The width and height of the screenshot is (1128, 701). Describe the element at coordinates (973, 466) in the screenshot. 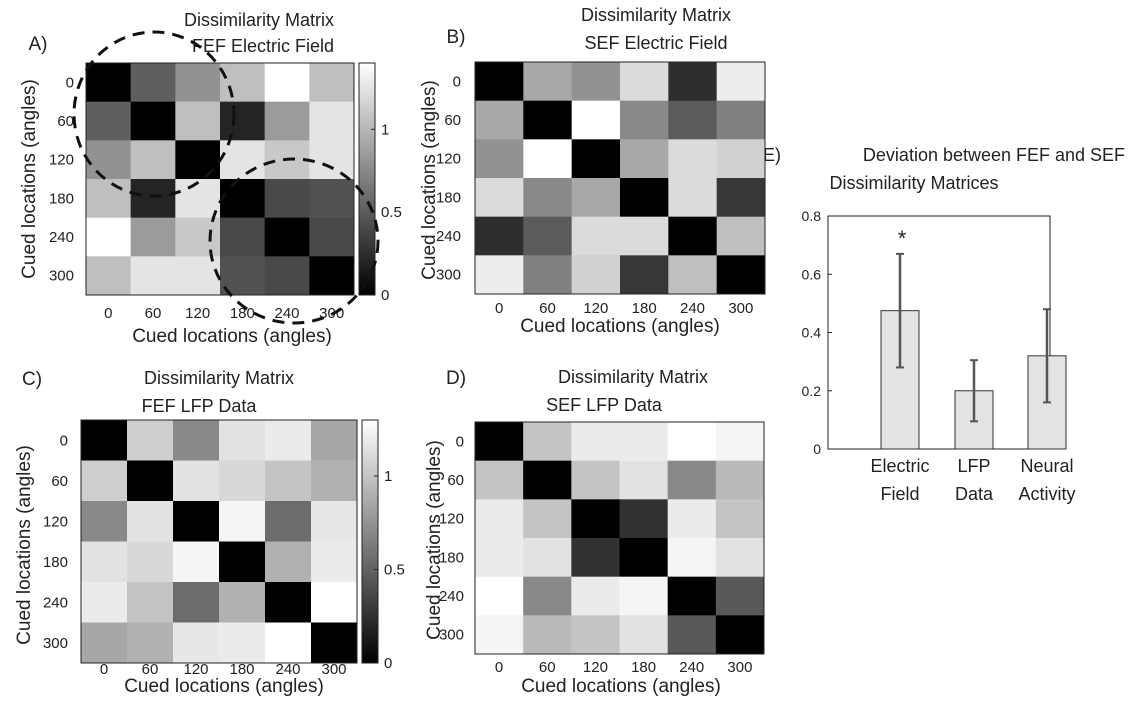

I see `x-tick-label: LFP` at that location.